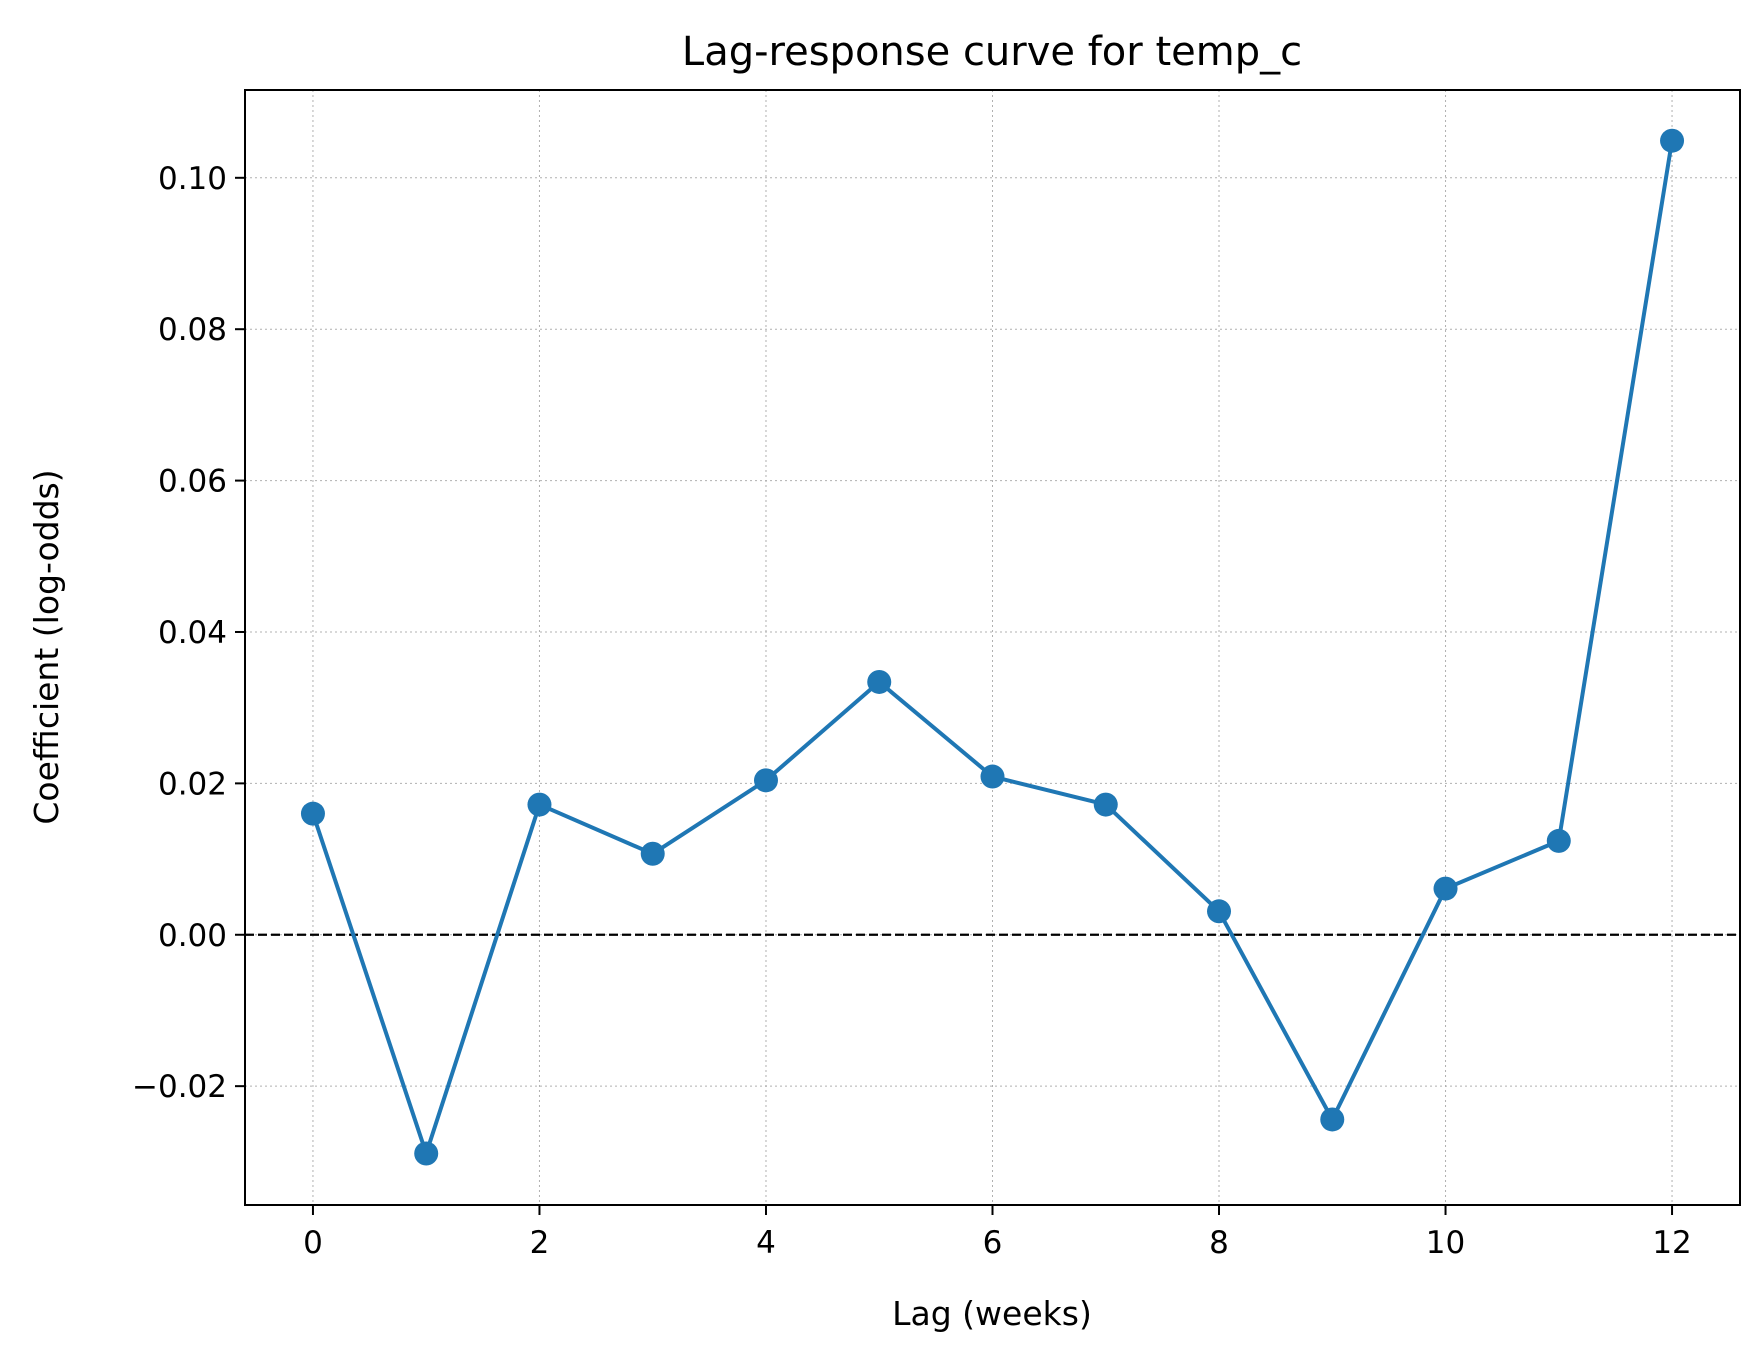  What do you see at coordinates (192, 936) in the screenshot?
I see `y-tick-label: 0.00` at bounding box center [192, 936].